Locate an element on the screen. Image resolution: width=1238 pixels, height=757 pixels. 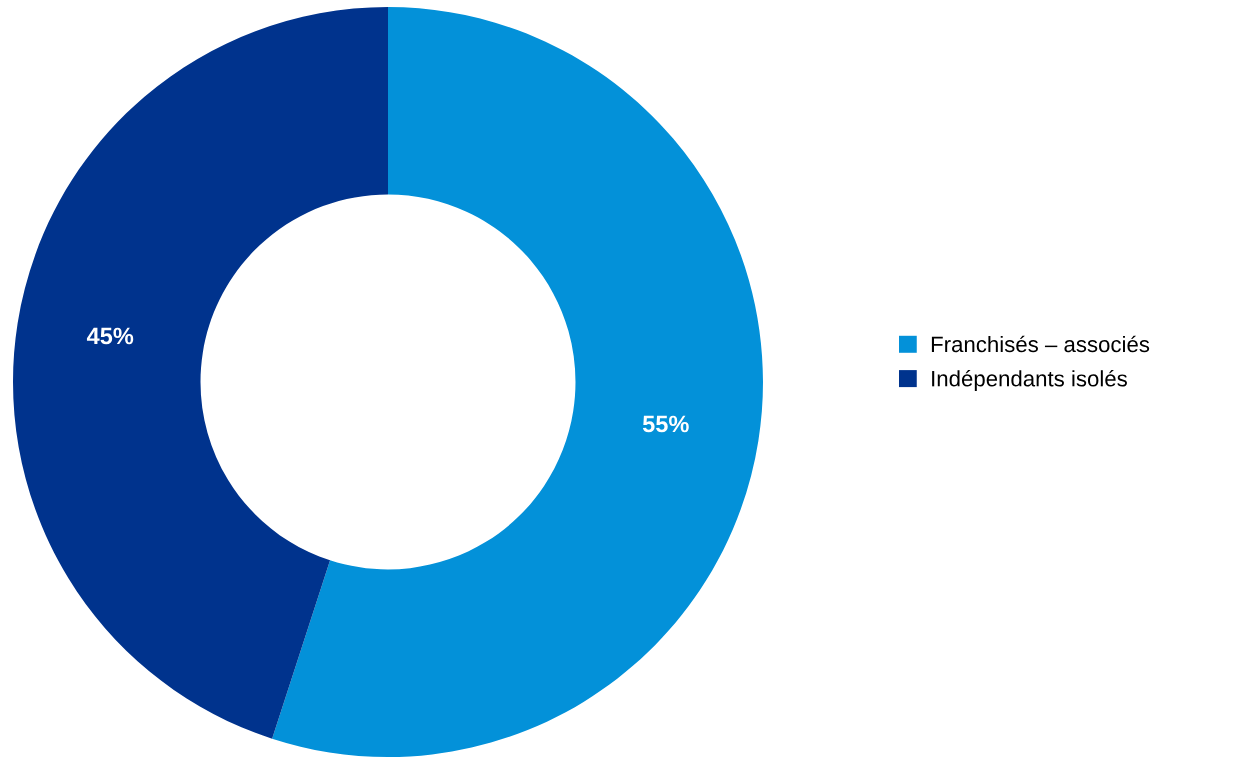
data-label: 55% is located at coordinates (665, 424).